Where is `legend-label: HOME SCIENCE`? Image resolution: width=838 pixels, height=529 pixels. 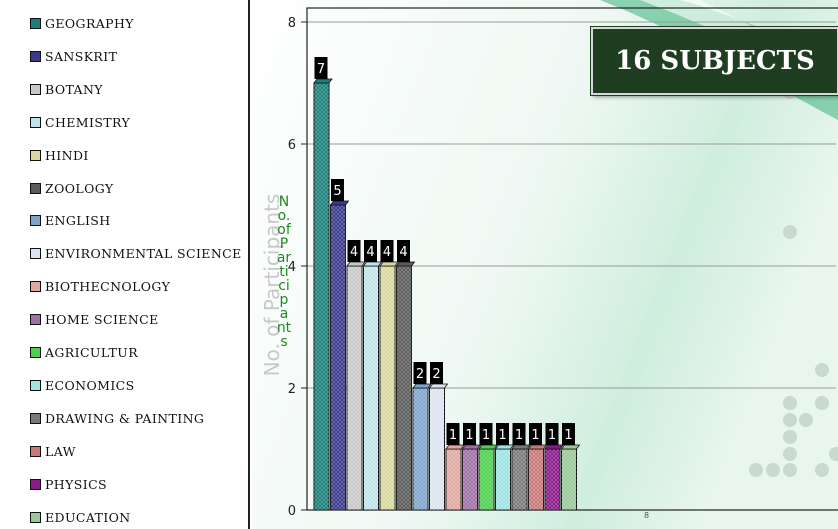 legend-label: HOME SCIENCE is located at coordinates (102, 320).